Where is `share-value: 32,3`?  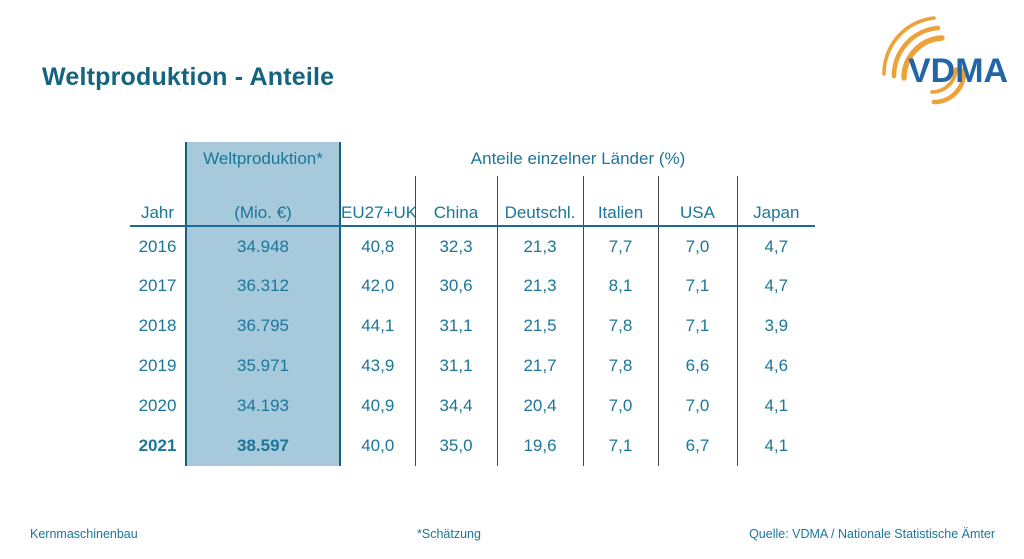
share-value: 32,3 is located at coordinates (455, 246).